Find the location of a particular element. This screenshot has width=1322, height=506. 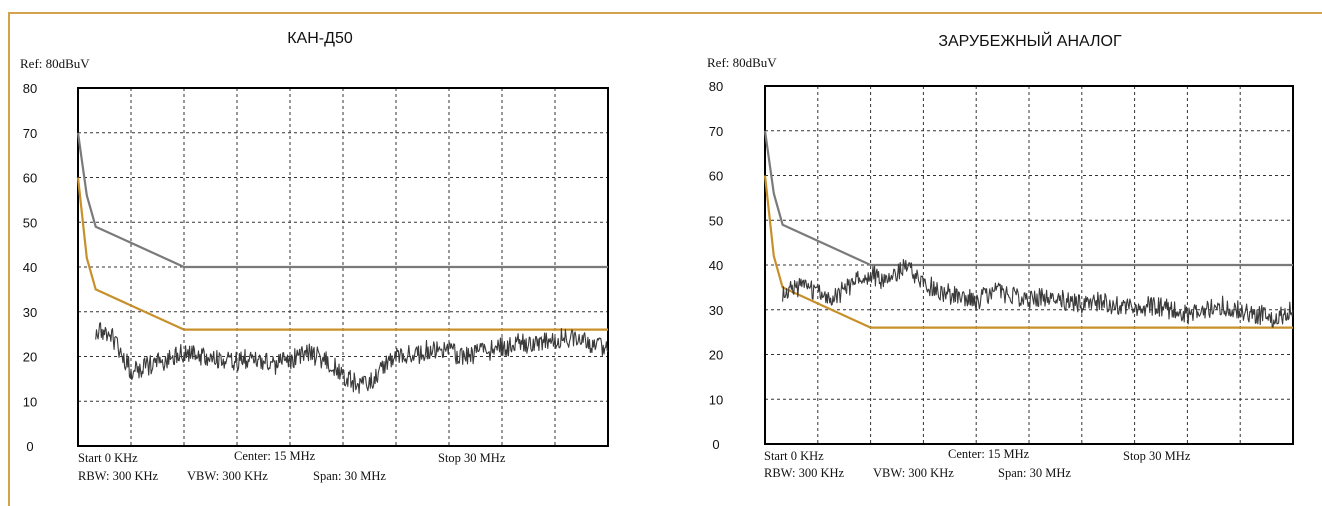

chart-title: КАН-Д50 is located at coordinates (320, 38).